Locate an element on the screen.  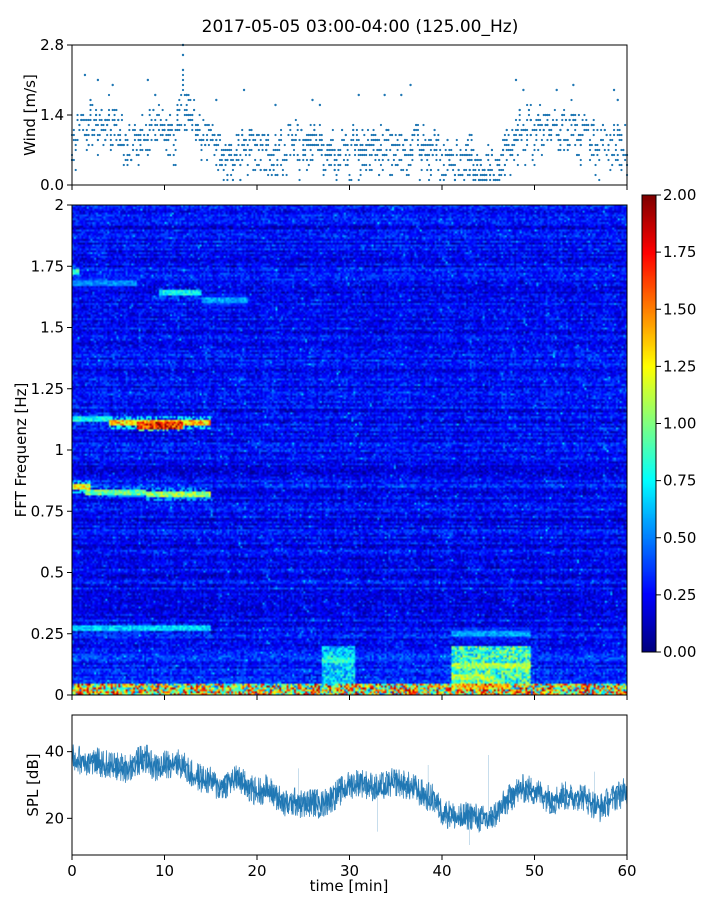
spectrogram-y-tick-label: 1.25 is located at coordinates (47, 389).